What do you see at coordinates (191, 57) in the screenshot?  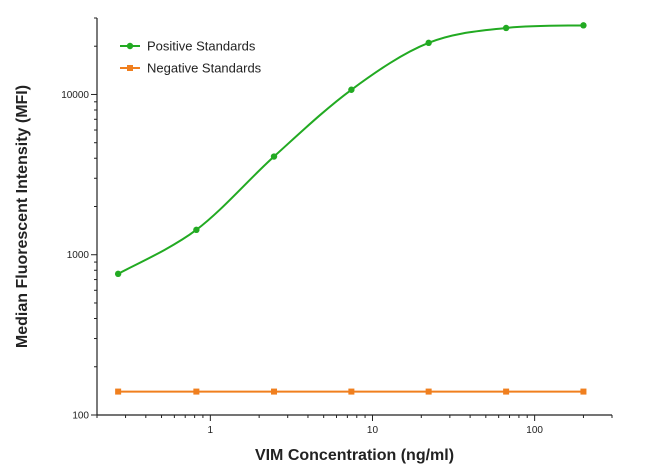 I see `legend: Positive Standards Negative Standards` at bounding box center [191, 57].